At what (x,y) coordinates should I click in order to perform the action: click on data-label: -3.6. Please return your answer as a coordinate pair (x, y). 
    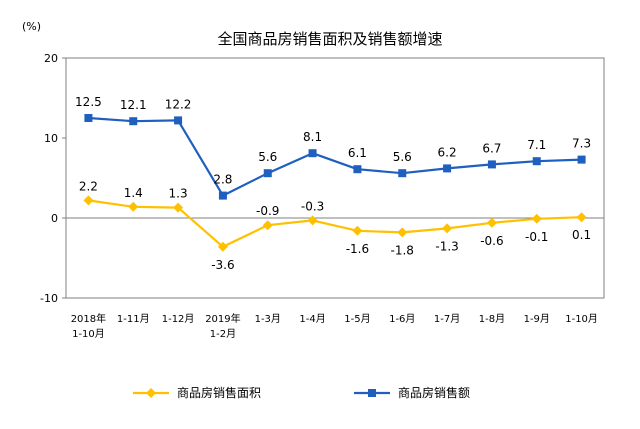
    Looking at the image, I should click on (222, 265).